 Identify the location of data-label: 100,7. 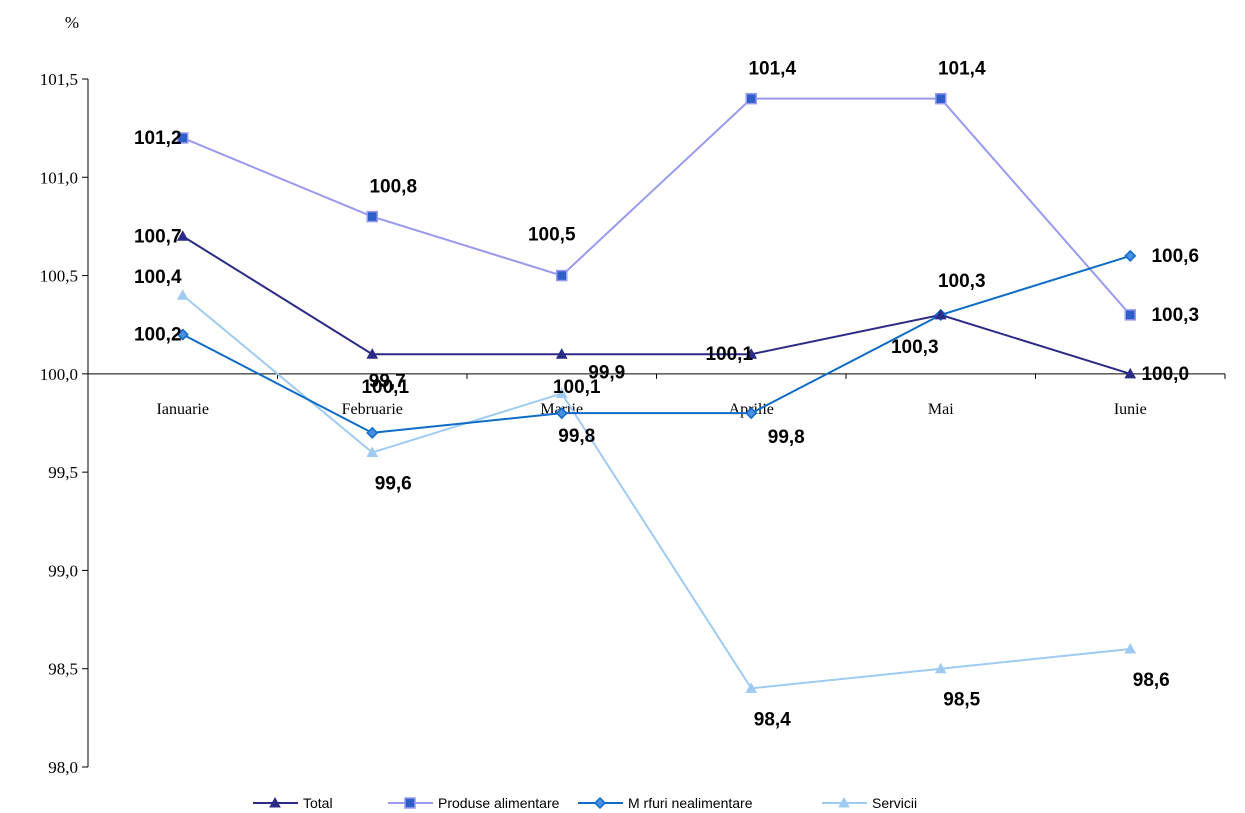
(158, 236).